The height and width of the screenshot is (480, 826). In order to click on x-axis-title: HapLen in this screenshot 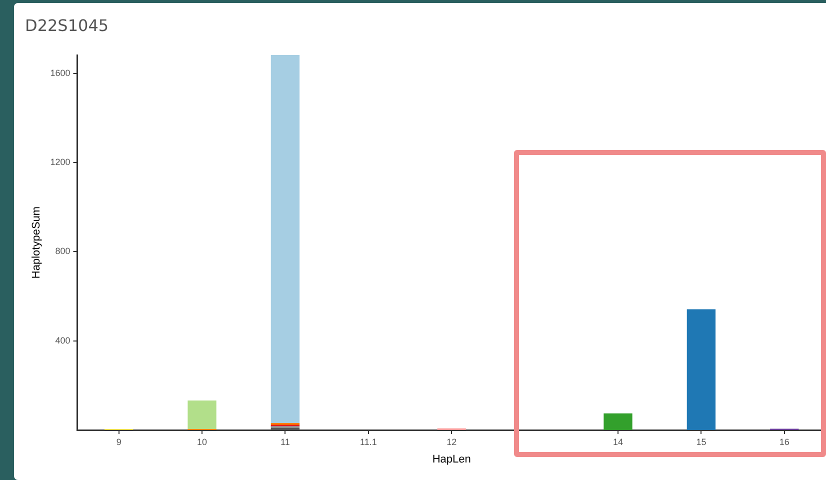, I will do `click(451, 459)`.